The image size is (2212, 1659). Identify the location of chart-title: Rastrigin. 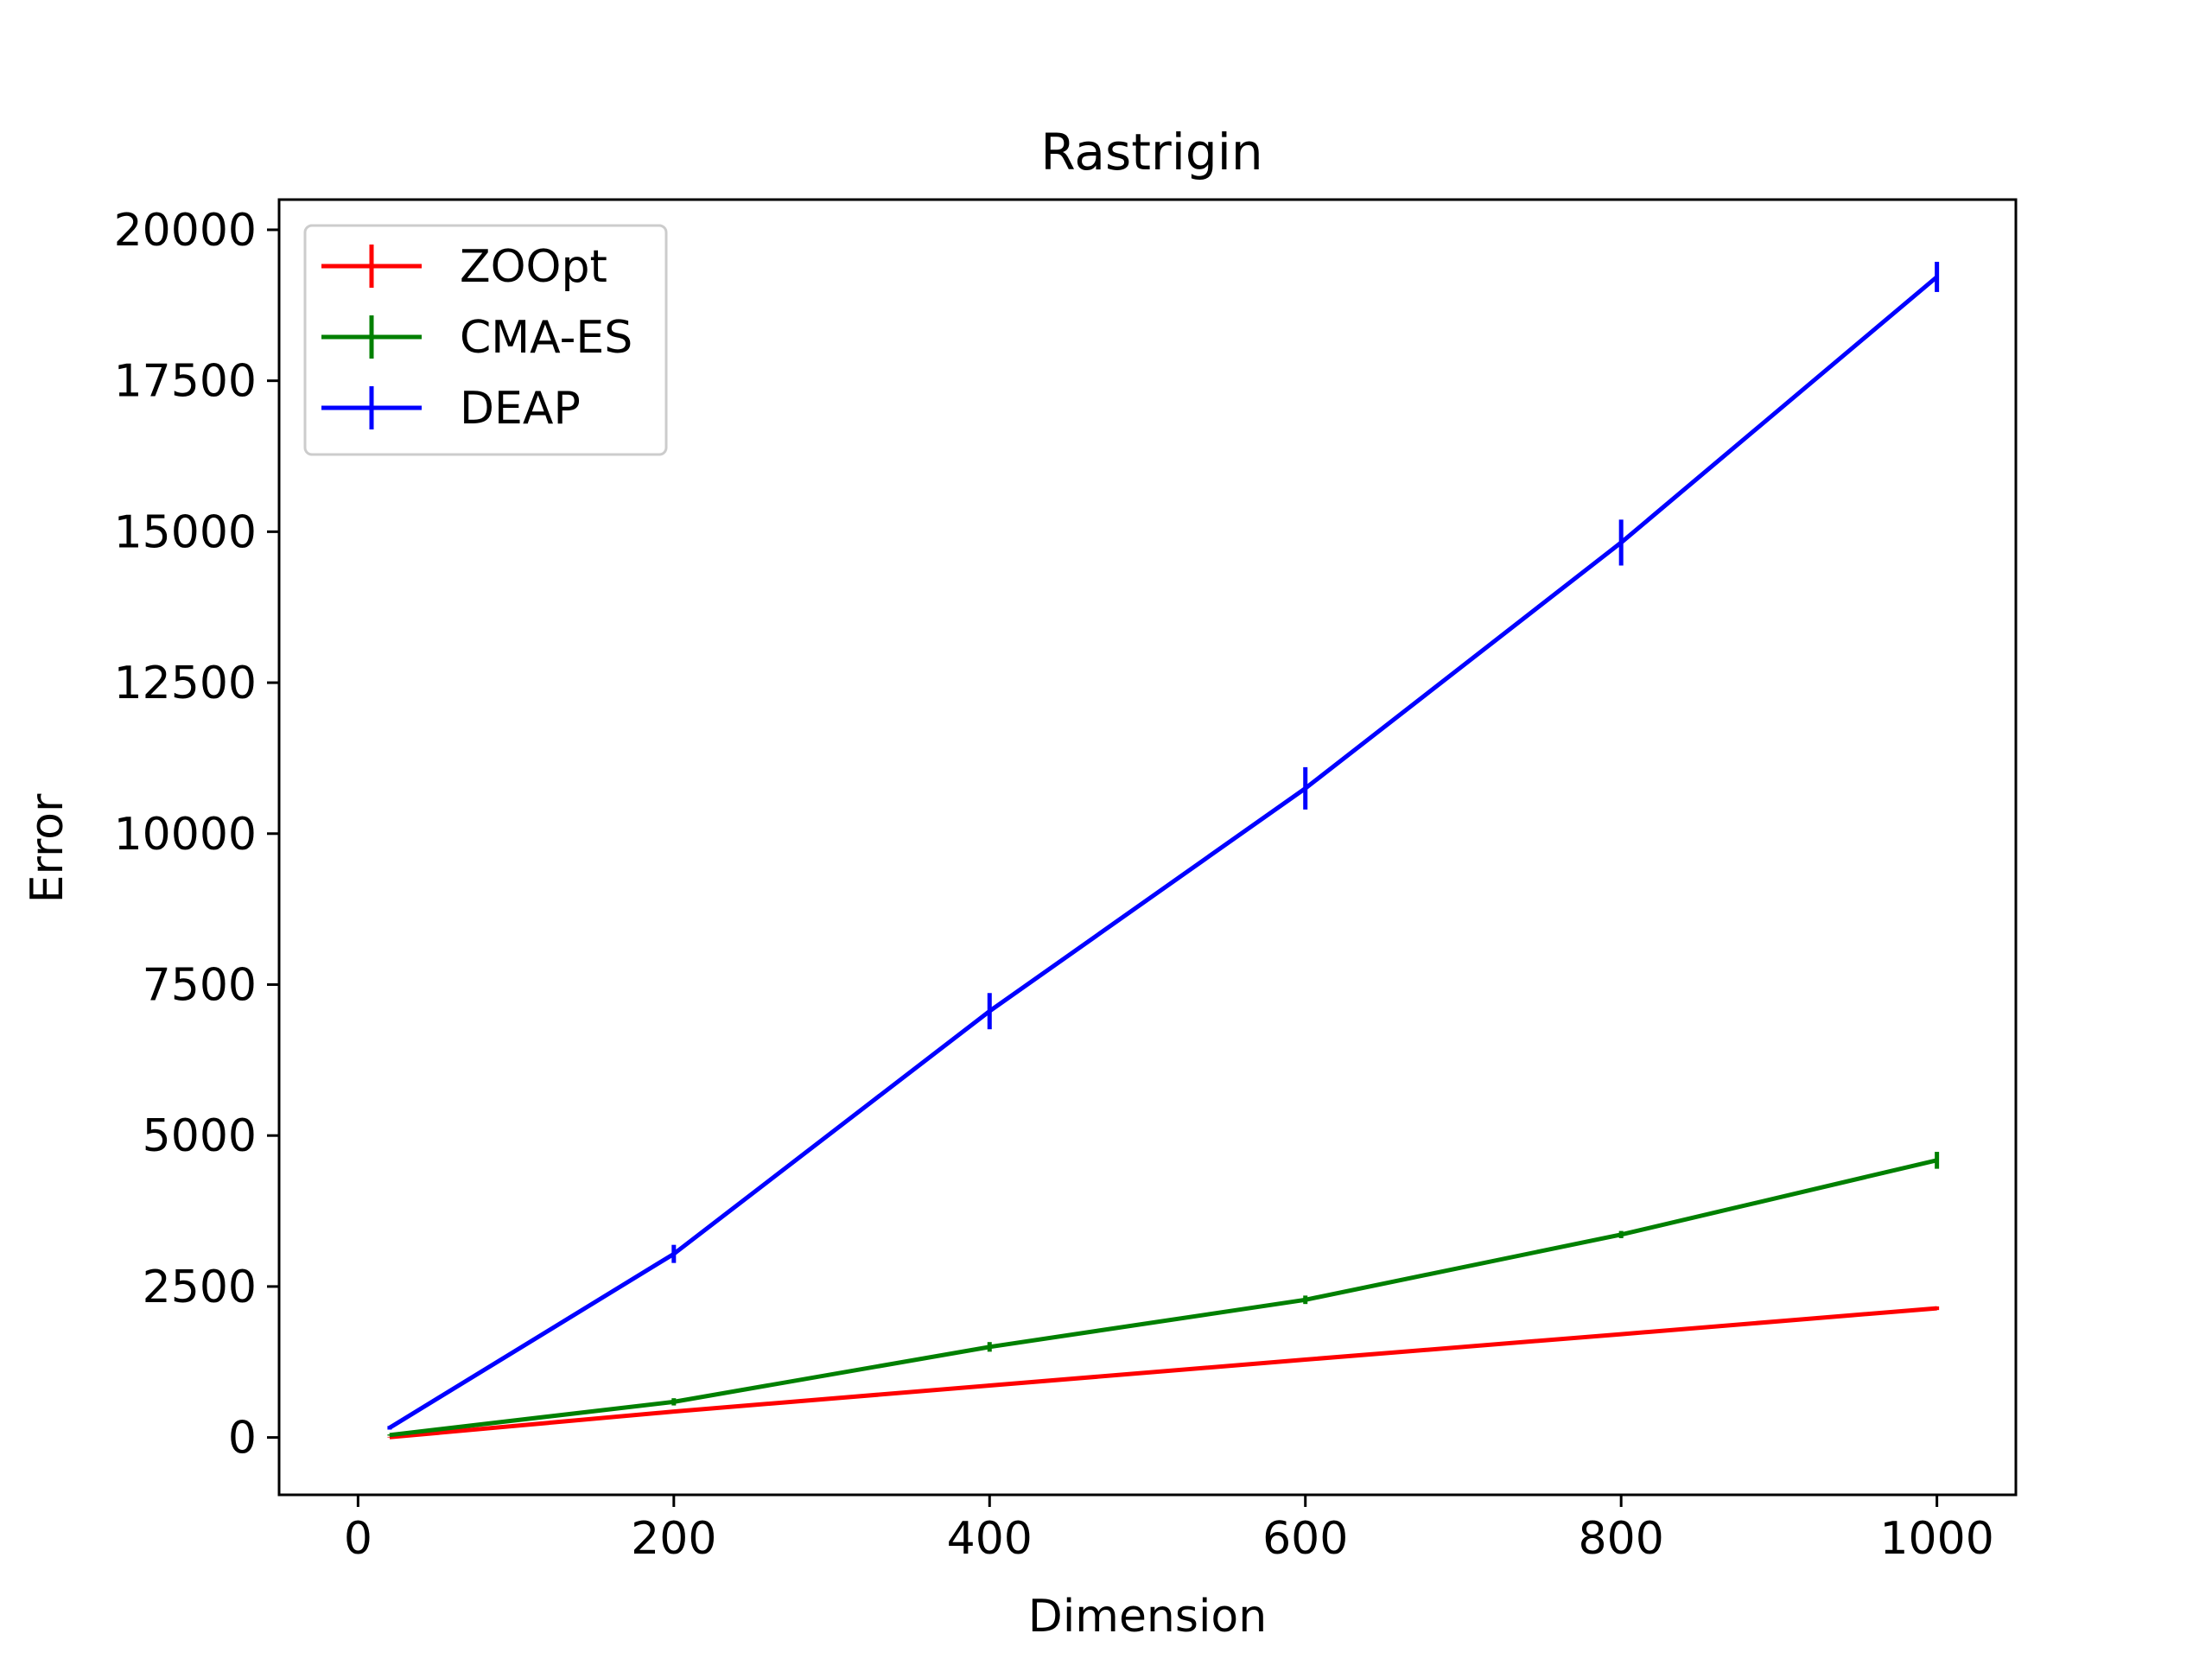
(1151, 152).